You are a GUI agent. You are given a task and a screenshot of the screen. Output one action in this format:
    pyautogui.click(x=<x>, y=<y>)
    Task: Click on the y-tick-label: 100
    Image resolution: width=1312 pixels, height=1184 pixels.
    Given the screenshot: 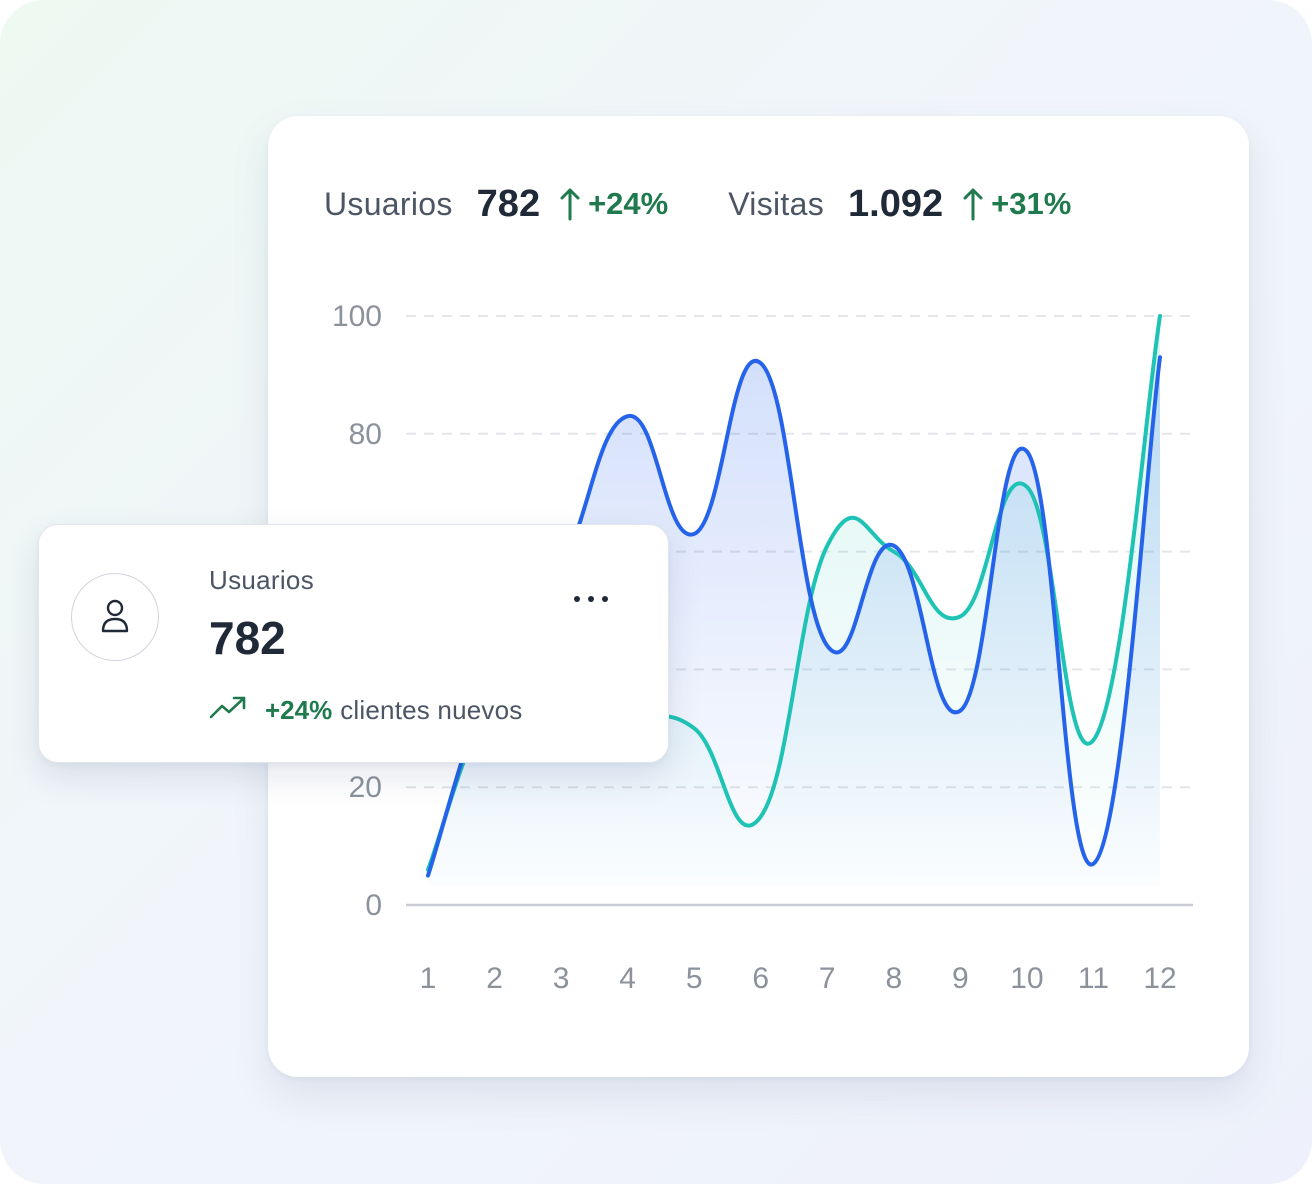 What is the action you would take?
    pyautogui.click(x=357, y=316)
    